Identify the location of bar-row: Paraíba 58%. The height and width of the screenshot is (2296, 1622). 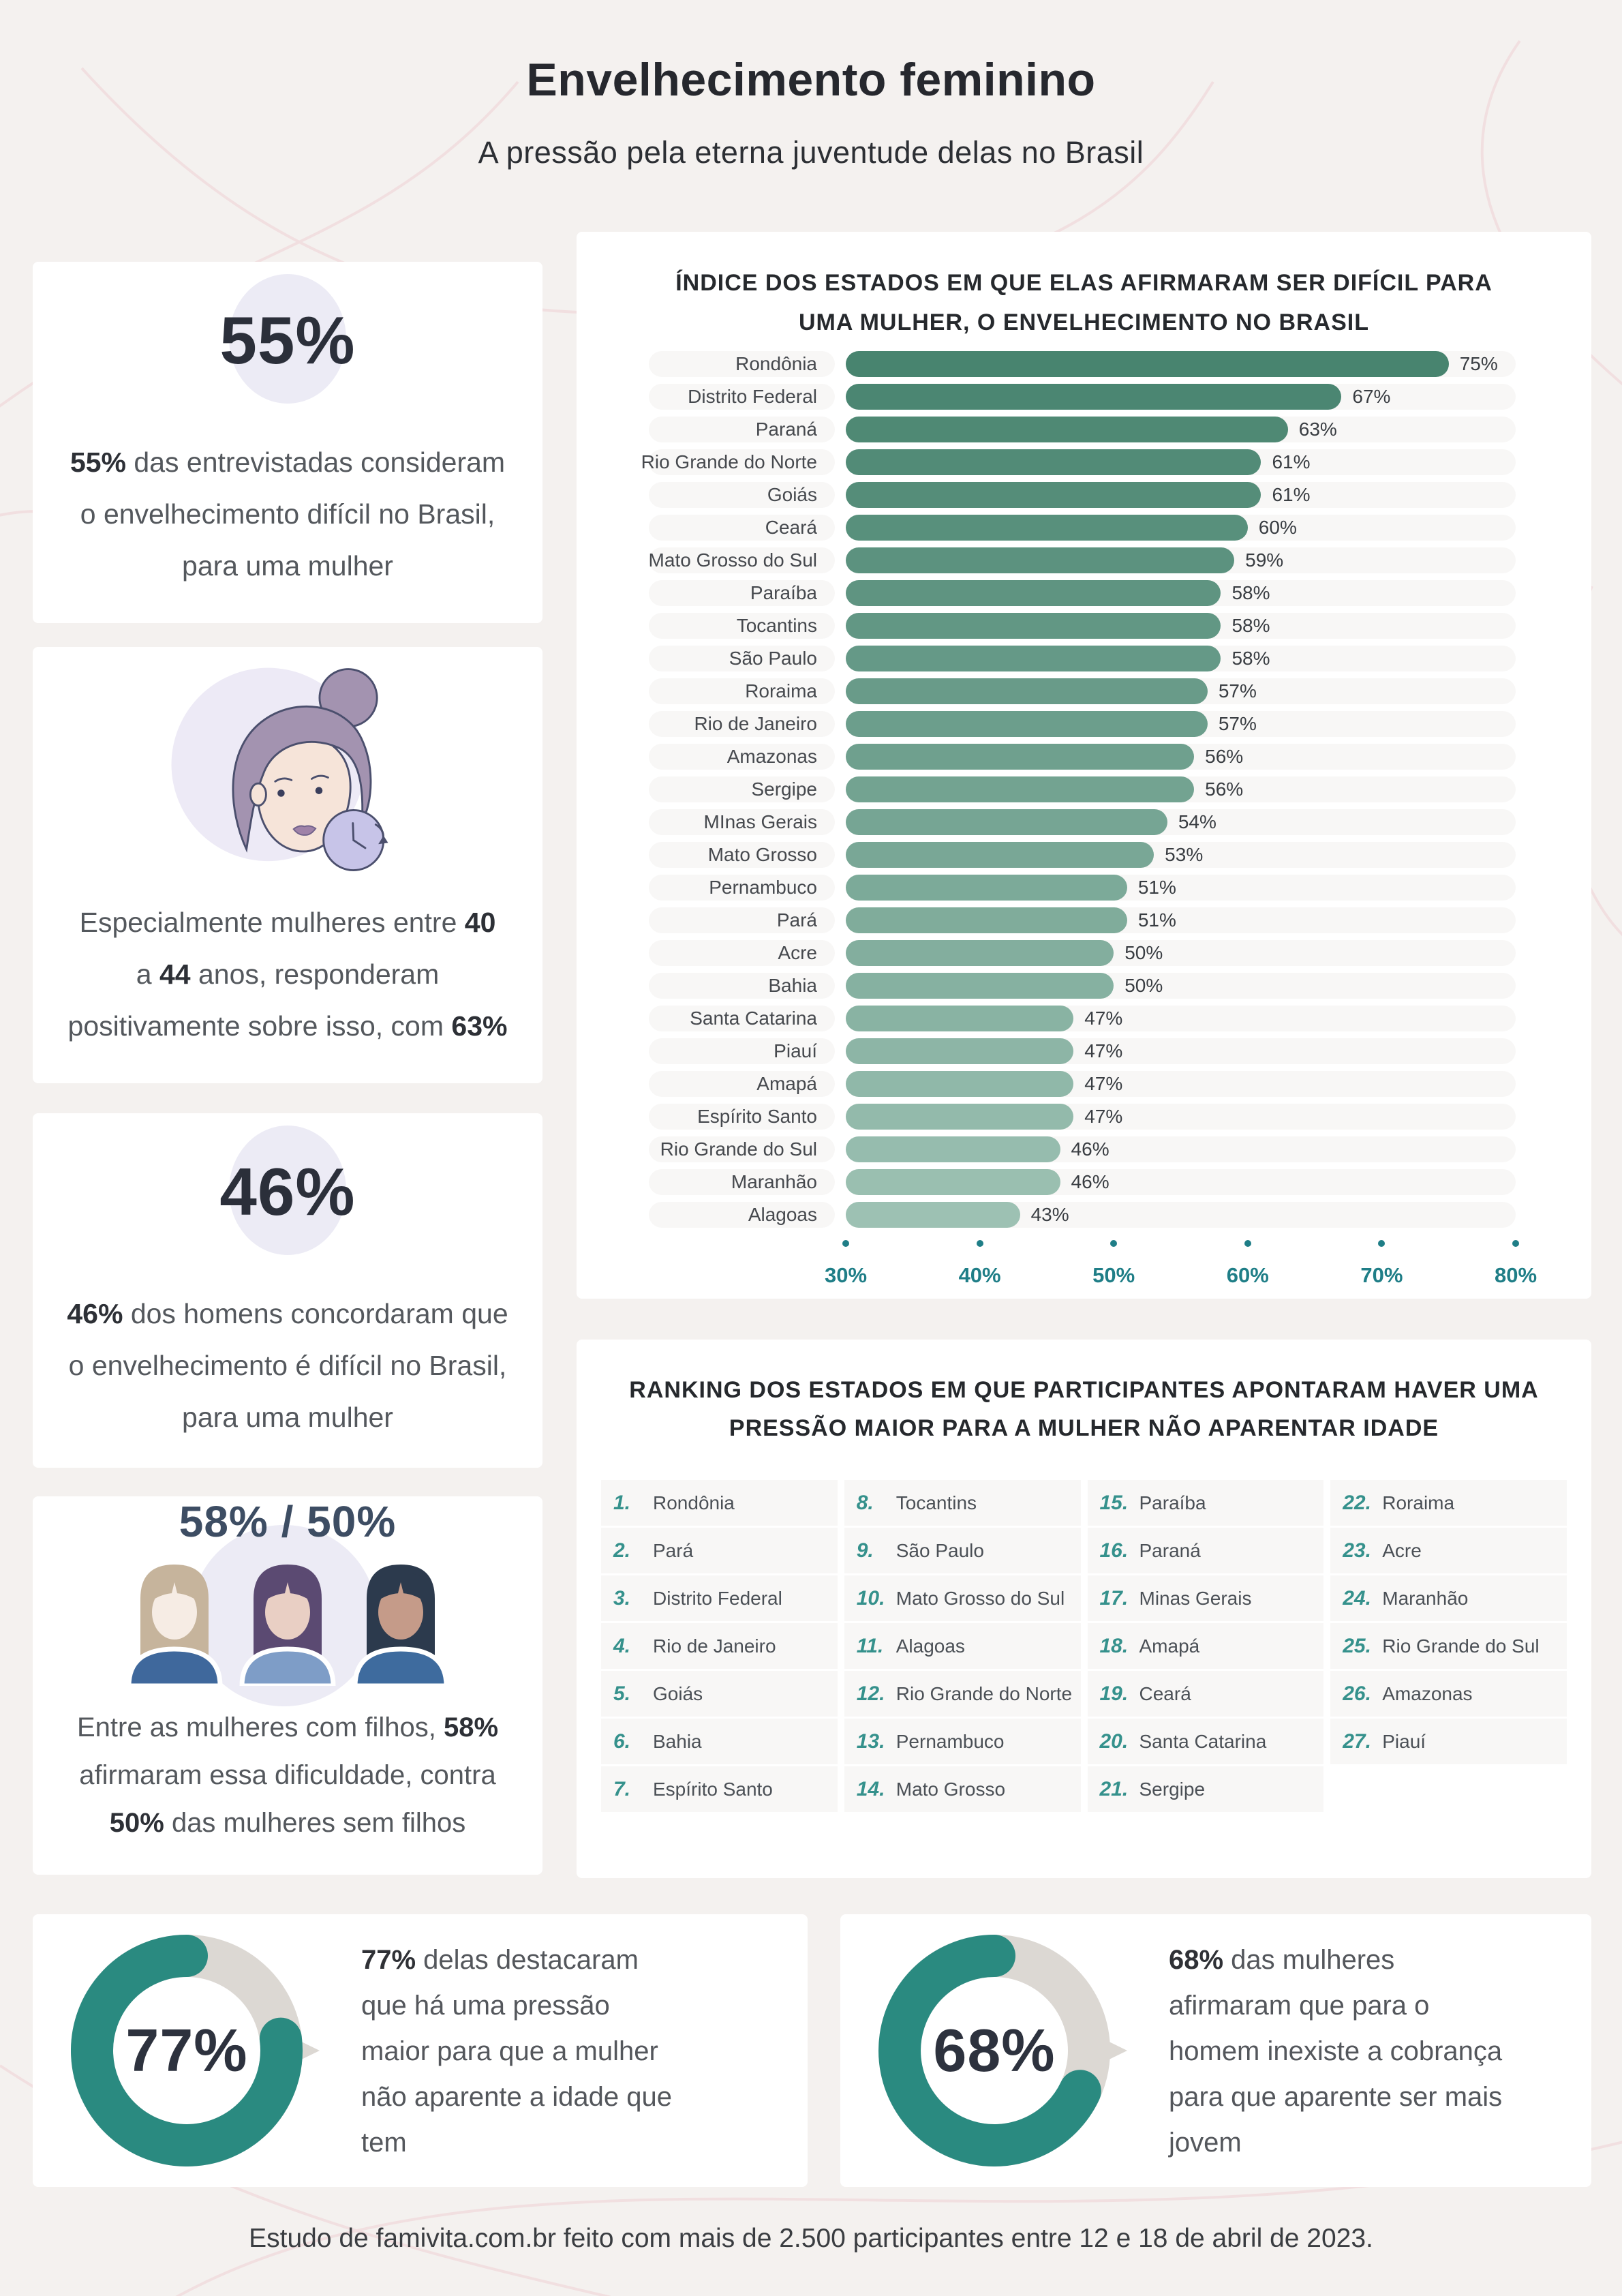
(1084, 593).